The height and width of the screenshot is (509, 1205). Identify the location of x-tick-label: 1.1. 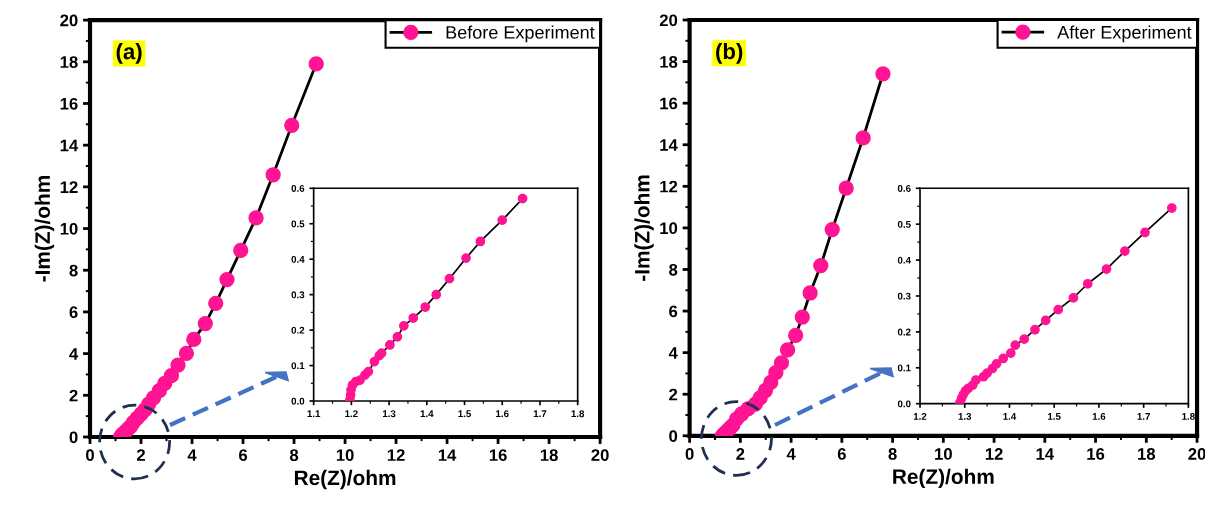
(314, 414).